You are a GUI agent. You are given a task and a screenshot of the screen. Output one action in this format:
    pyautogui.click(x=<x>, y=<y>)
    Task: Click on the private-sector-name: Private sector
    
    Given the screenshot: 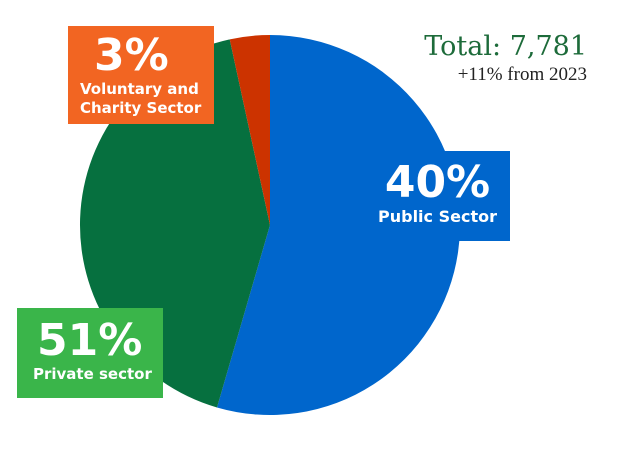 What is the action you would take?
    pyautogui.click(x=92, y=374)
    